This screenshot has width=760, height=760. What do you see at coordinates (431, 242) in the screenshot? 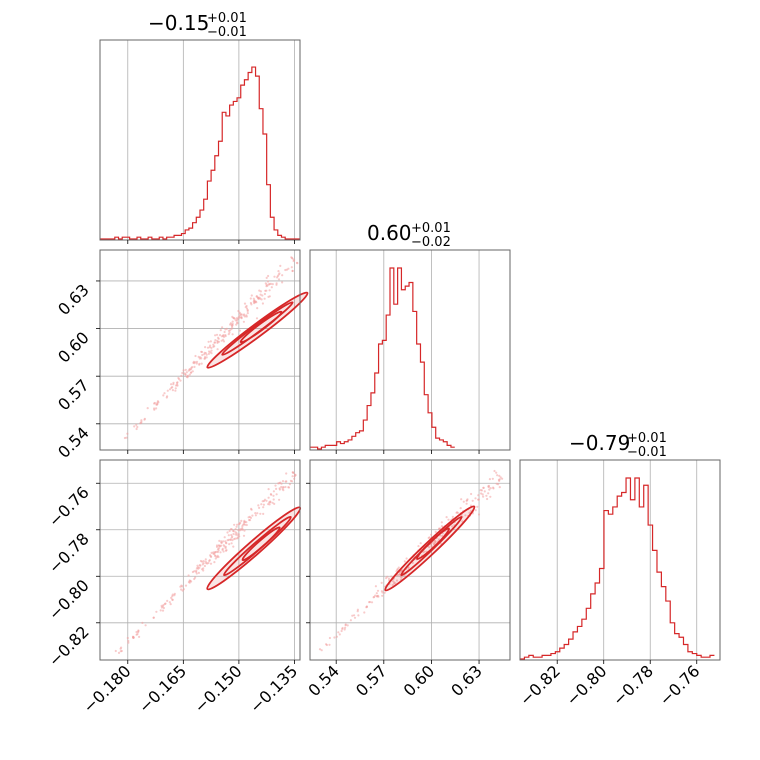
I see `title-param2-lower: −0.02` at bounding box center [431, 242].